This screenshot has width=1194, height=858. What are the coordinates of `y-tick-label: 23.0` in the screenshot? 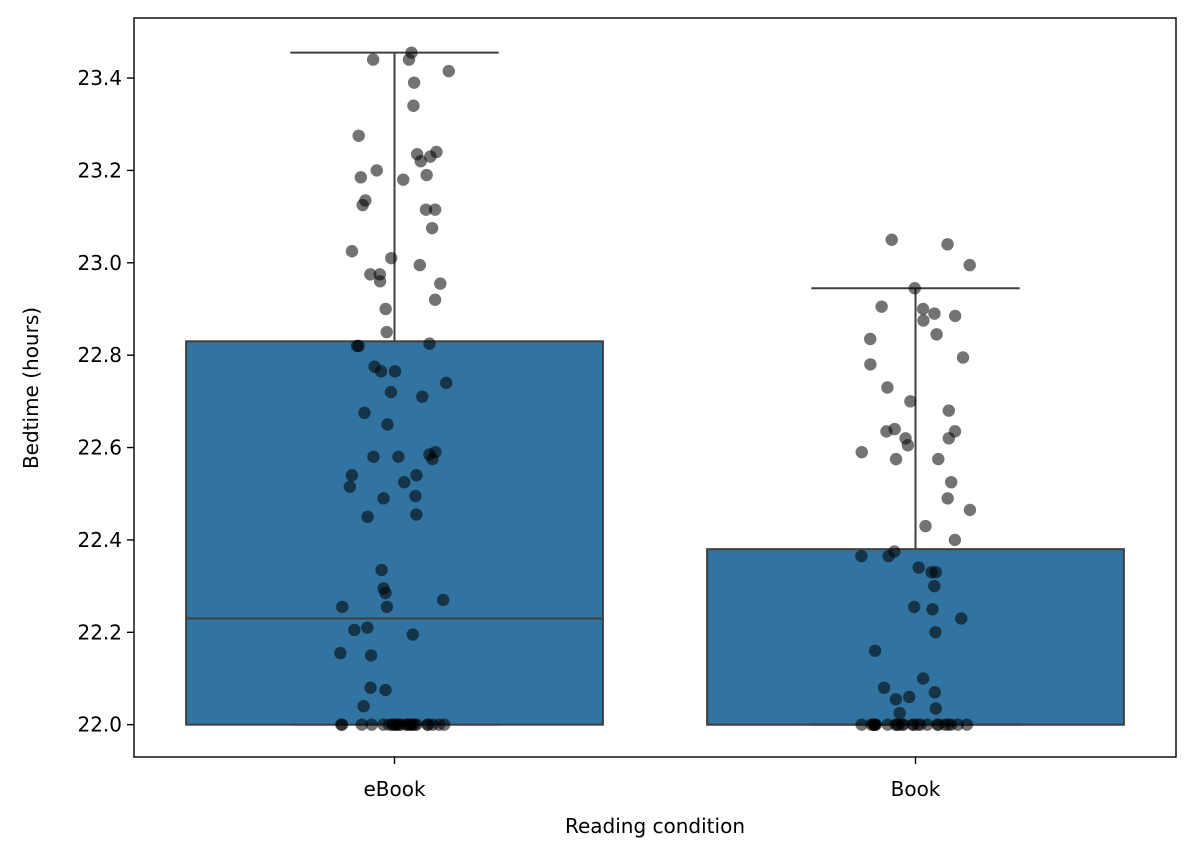 It's located at (99, 263).